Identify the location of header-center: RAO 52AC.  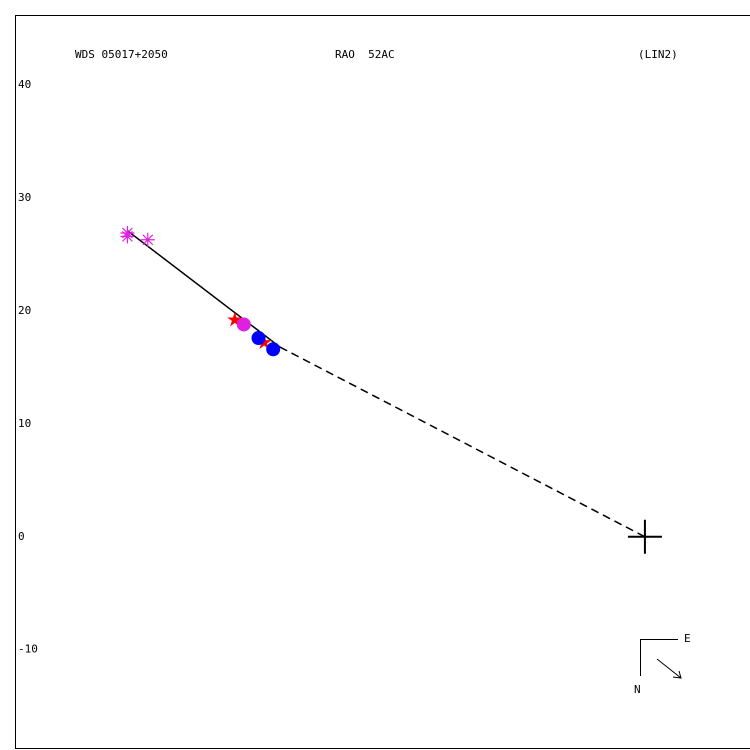
(365, 54).